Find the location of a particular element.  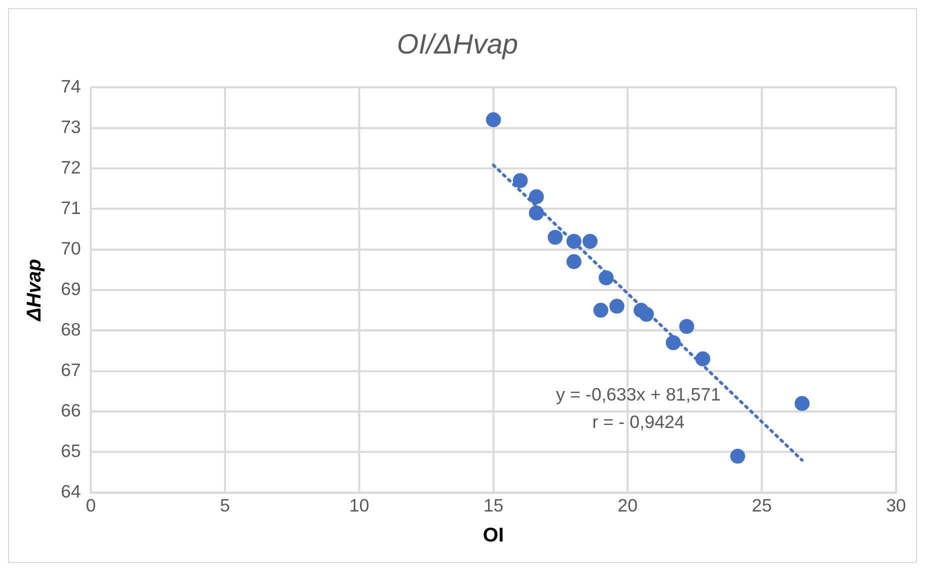

y-tick-label: 69 is located at coordinates (70, 288).